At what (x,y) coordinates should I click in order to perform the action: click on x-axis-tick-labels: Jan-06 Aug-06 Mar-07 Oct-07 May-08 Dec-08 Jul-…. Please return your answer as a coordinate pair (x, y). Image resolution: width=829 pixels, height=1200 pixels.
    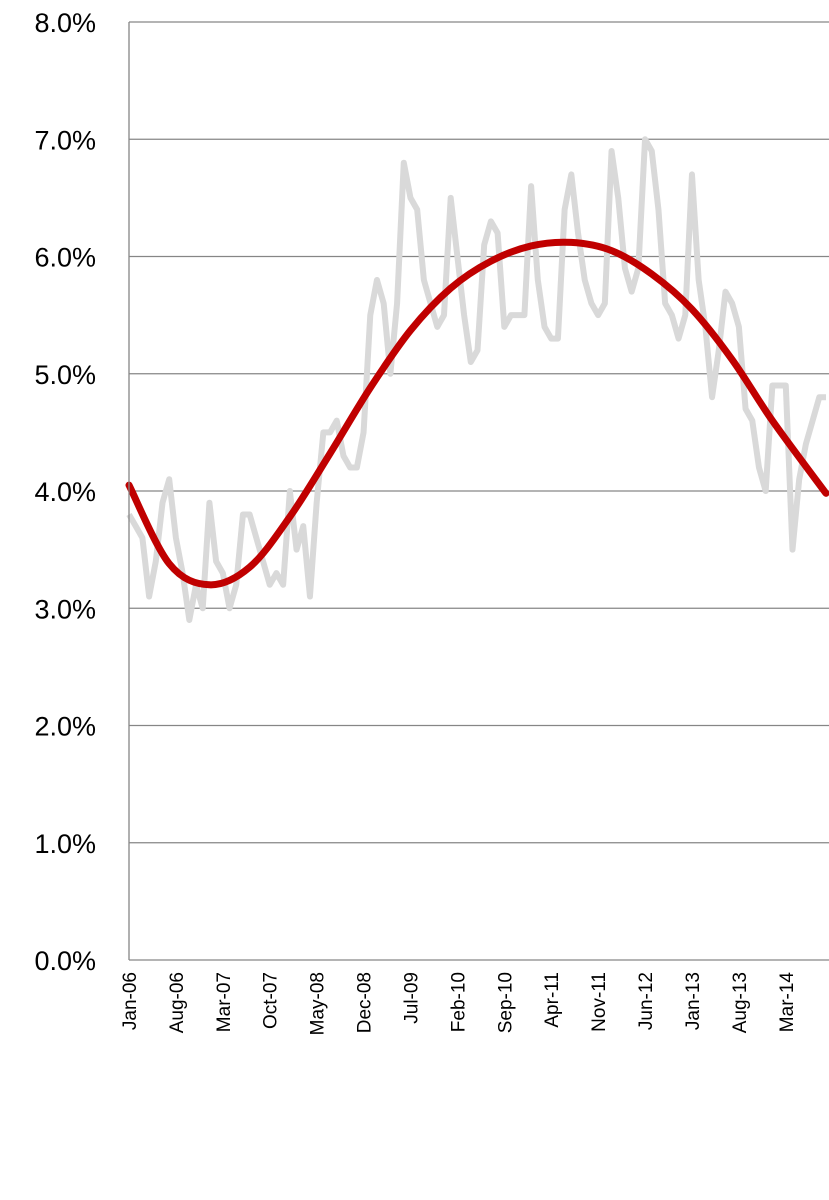
    Looking at the image, I should click on (459, 1004).